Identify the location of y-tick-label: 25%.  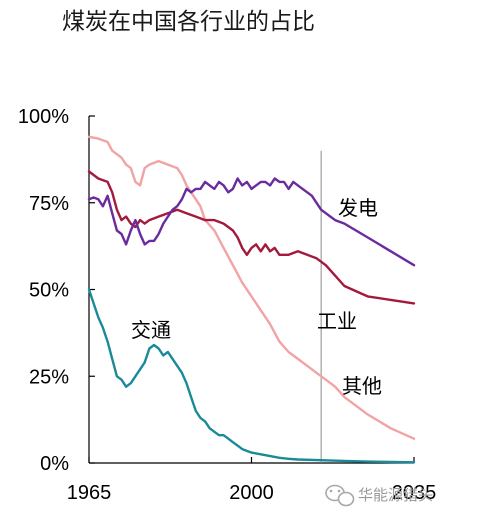
(49, 377).